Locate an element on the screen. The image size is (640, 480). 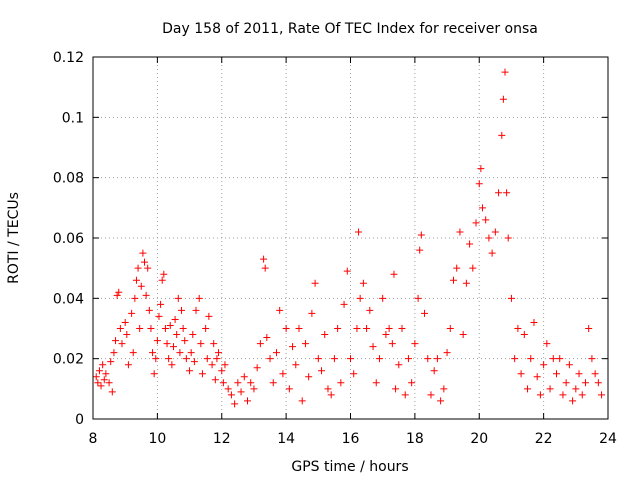
x-tick-label: 14 is located at coordinates (286, 439).